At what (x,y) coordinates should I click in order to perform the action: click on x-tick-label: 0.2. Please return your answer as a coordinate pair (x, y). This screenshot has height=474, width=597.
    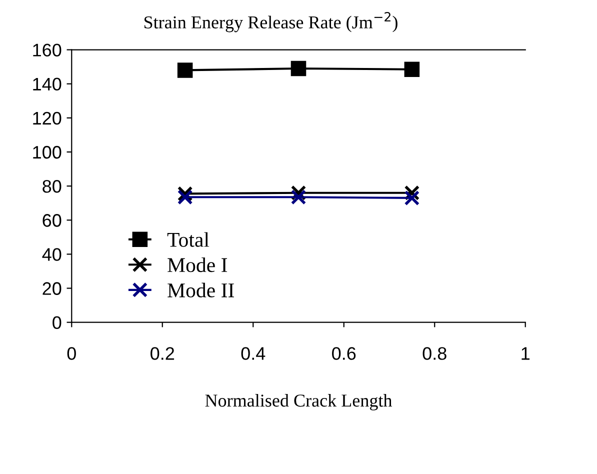
    Looking at the image, I should click on (162, 353).